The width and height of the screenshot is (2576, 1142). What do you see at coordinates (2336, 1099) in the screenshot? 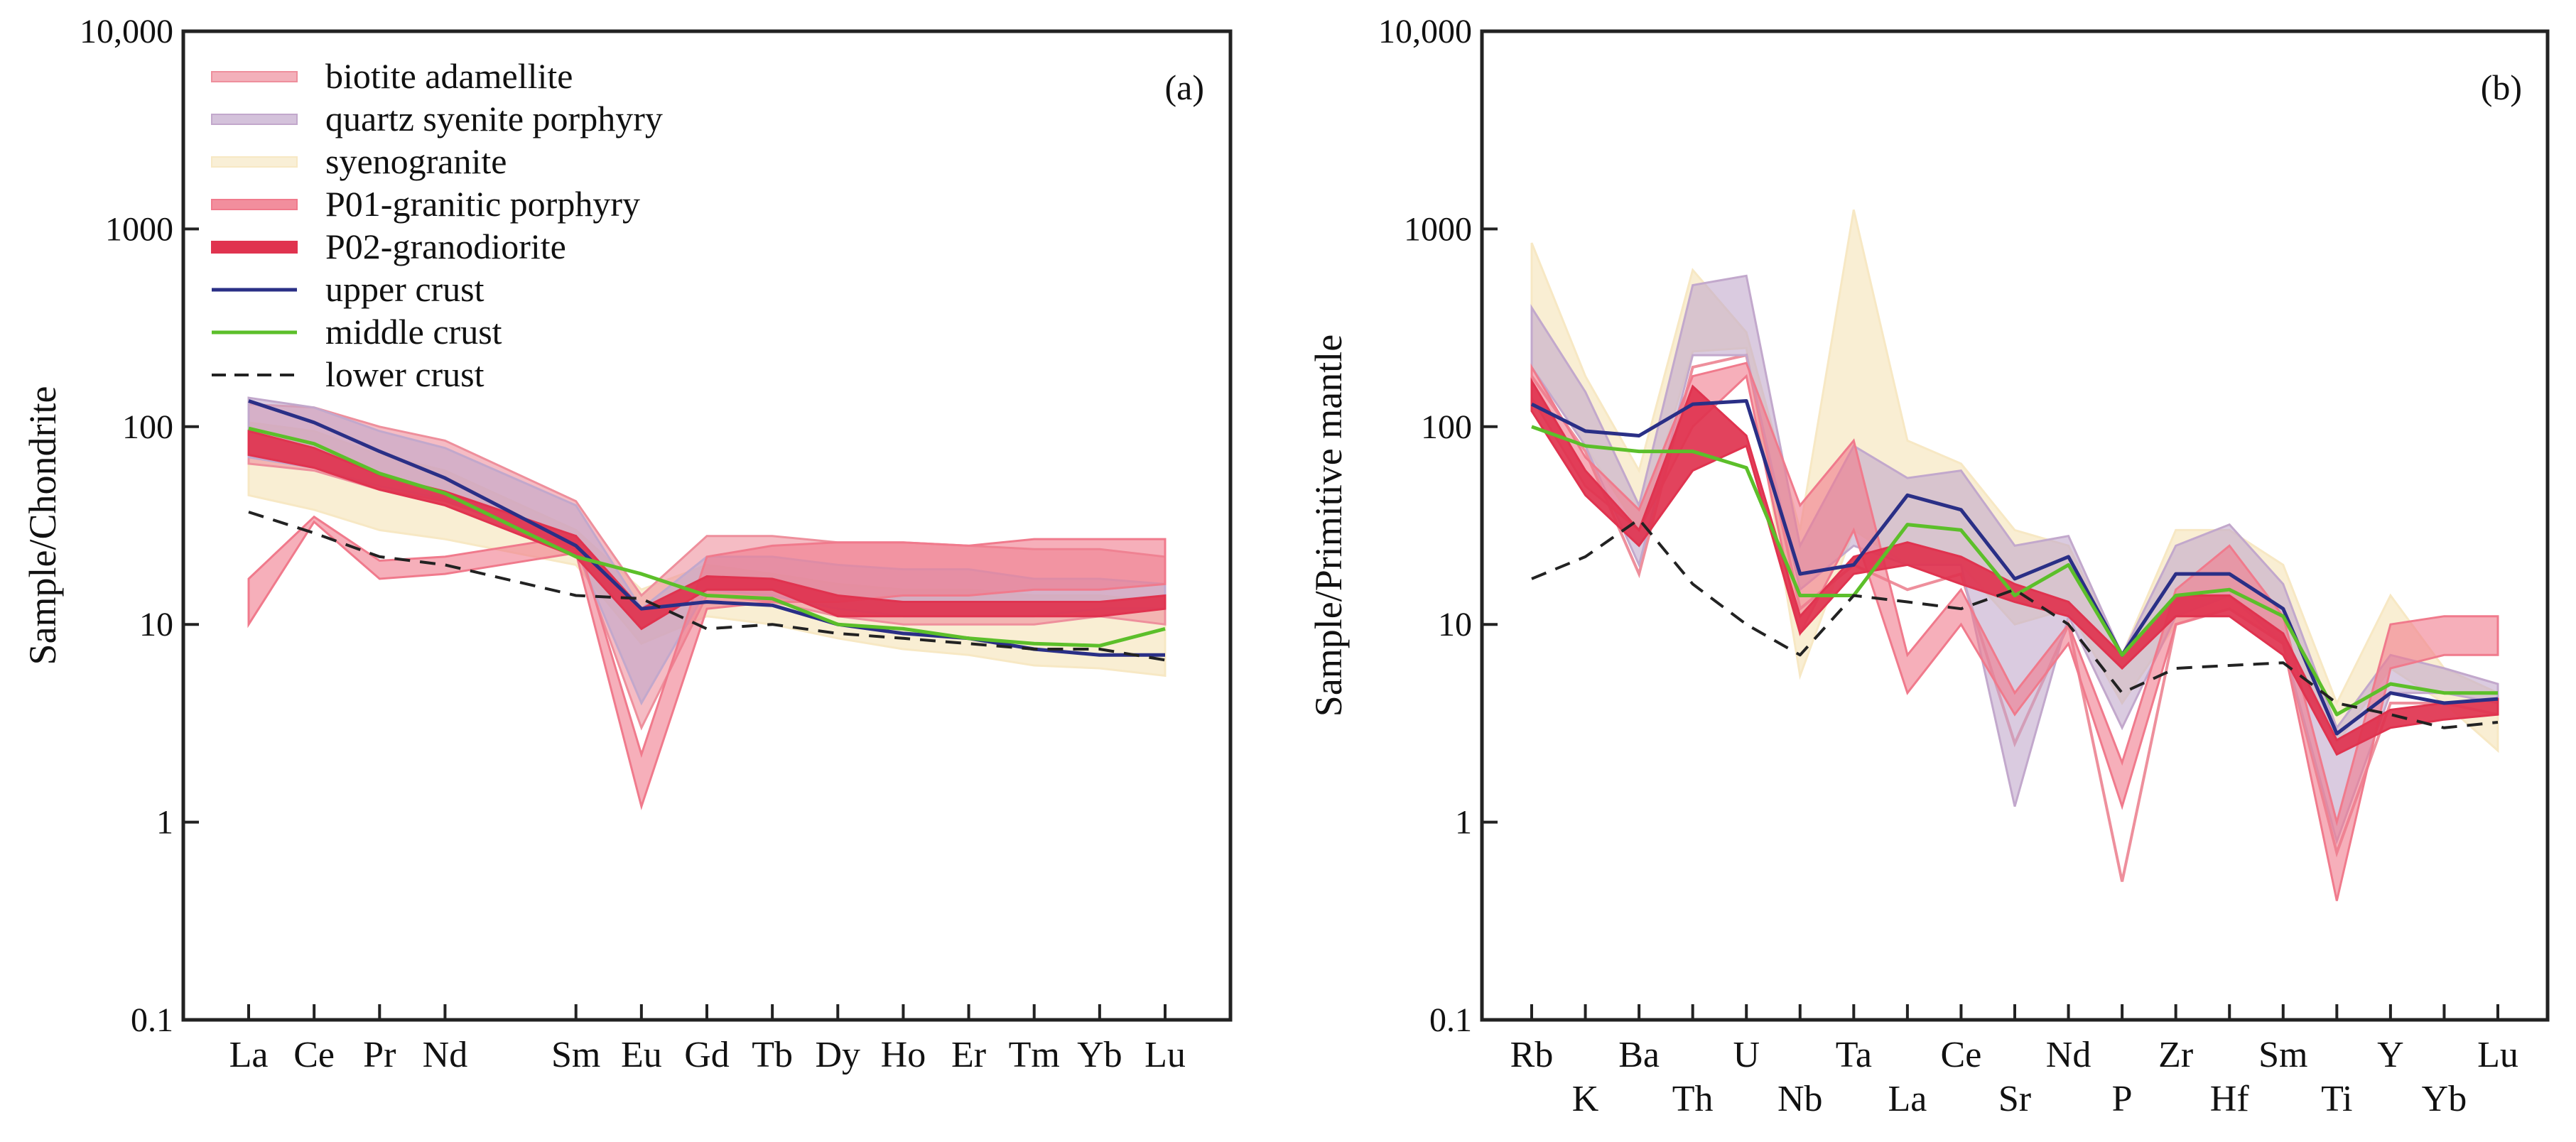
I see `x-tick-label-ti: Ti` at bounding box center [2336, 1099].